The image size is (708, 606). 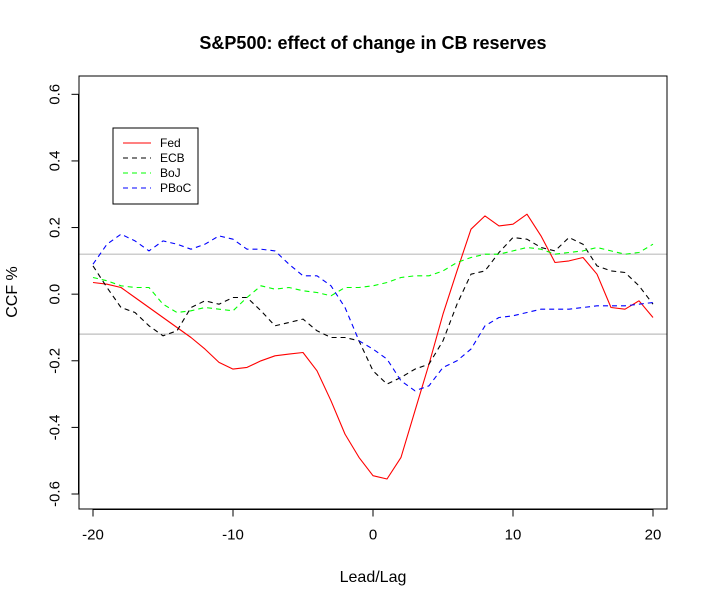 What do you see at coordinates (55, 427) in the screenshot?
I see `y-tick-label: -0.4` at bounding box center [55, 427].